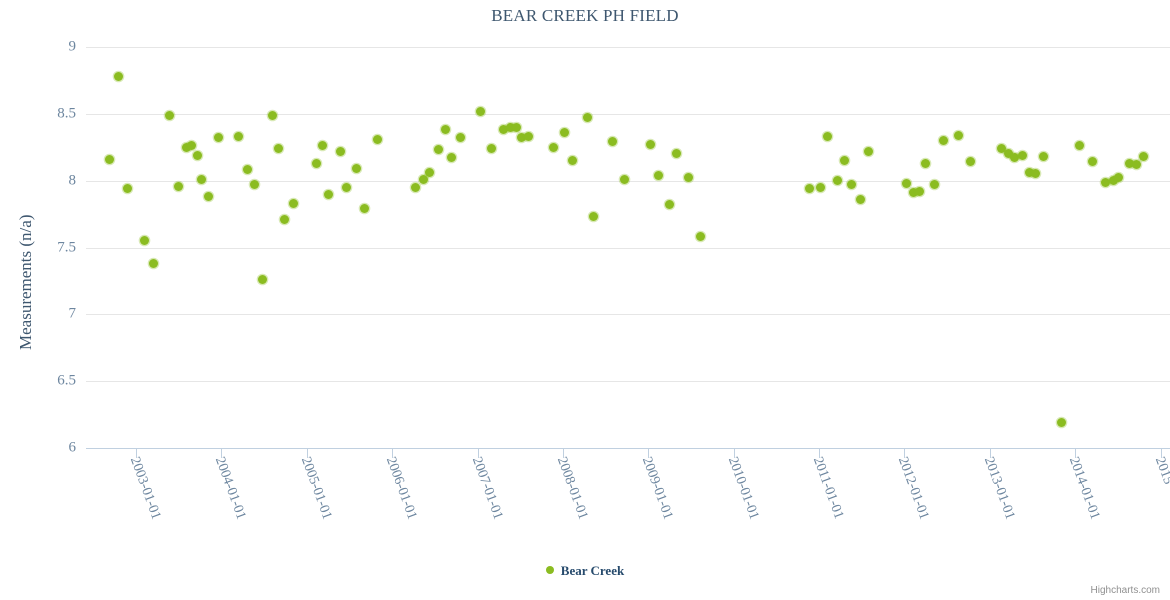 This screenshot has width=1170, height=600. What do you see at coordinates (585, 15) in the screenshot?
I see `chart-title: BEAR CREEK PH FIELD` at bounding box center [585, 15].